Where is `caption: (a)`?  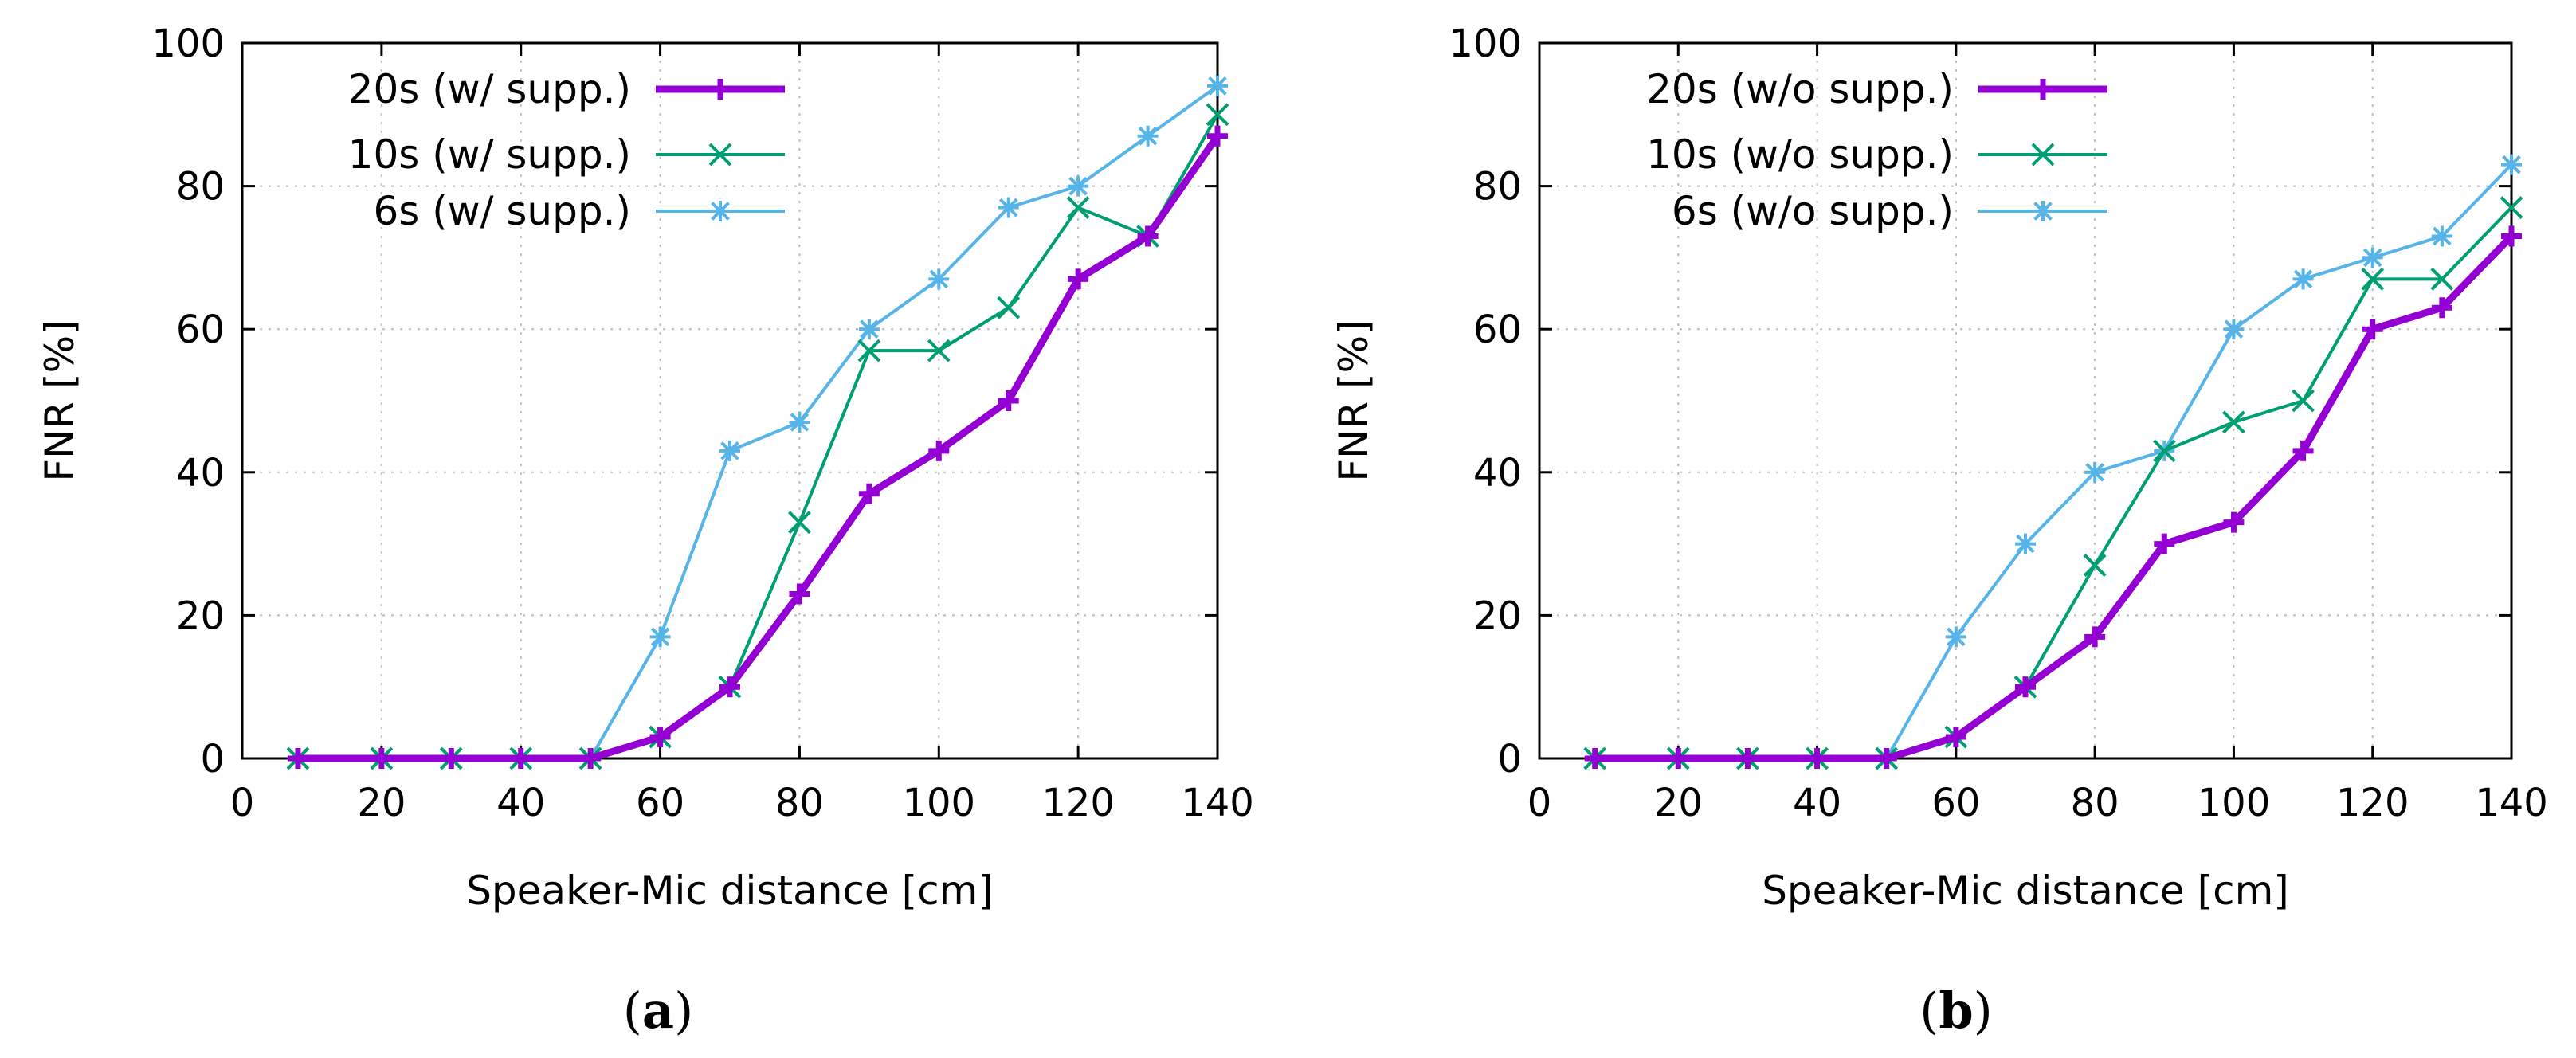 caption: (a) is located at coordinates (658, 1011).